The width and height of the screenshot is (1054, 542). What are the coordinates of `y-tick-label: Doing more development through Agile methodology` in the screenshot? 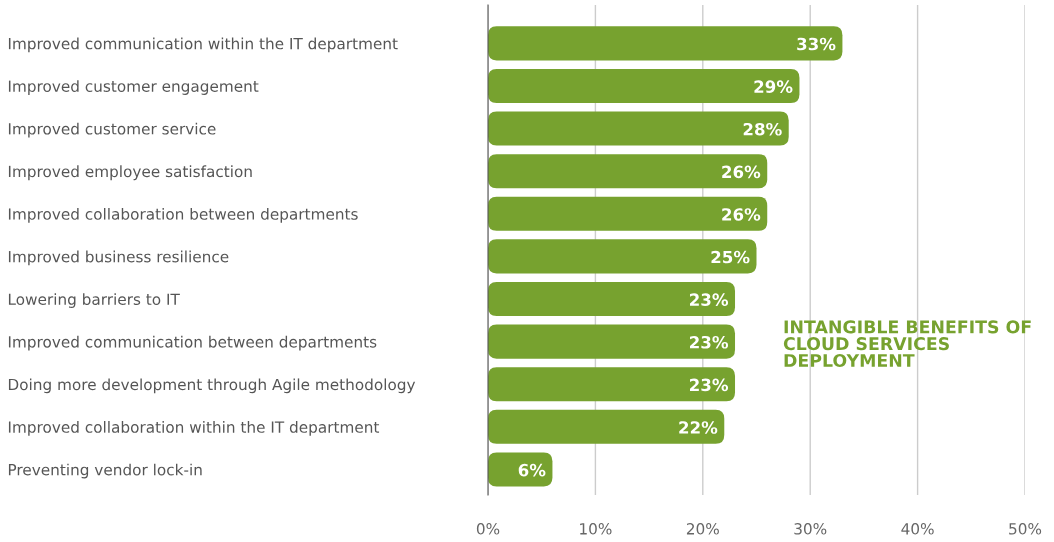 It's located at (212, 386).